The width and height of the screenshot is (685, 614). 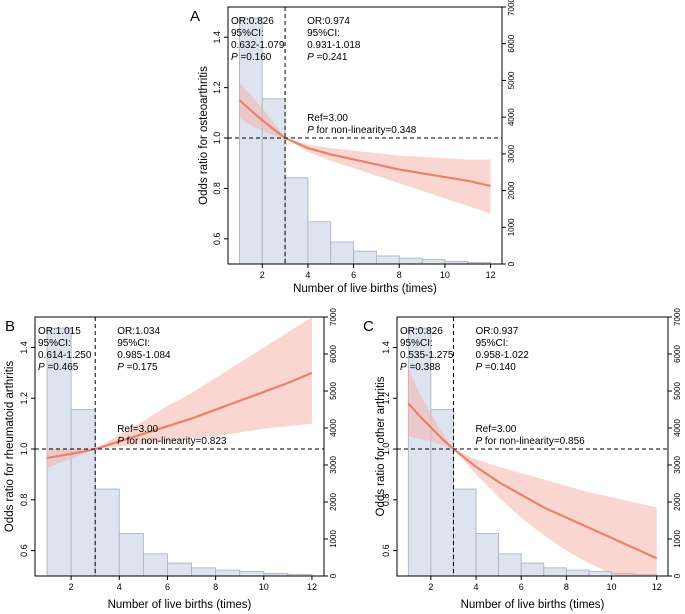 I want to click on histogram, so click(x=365, y=140).